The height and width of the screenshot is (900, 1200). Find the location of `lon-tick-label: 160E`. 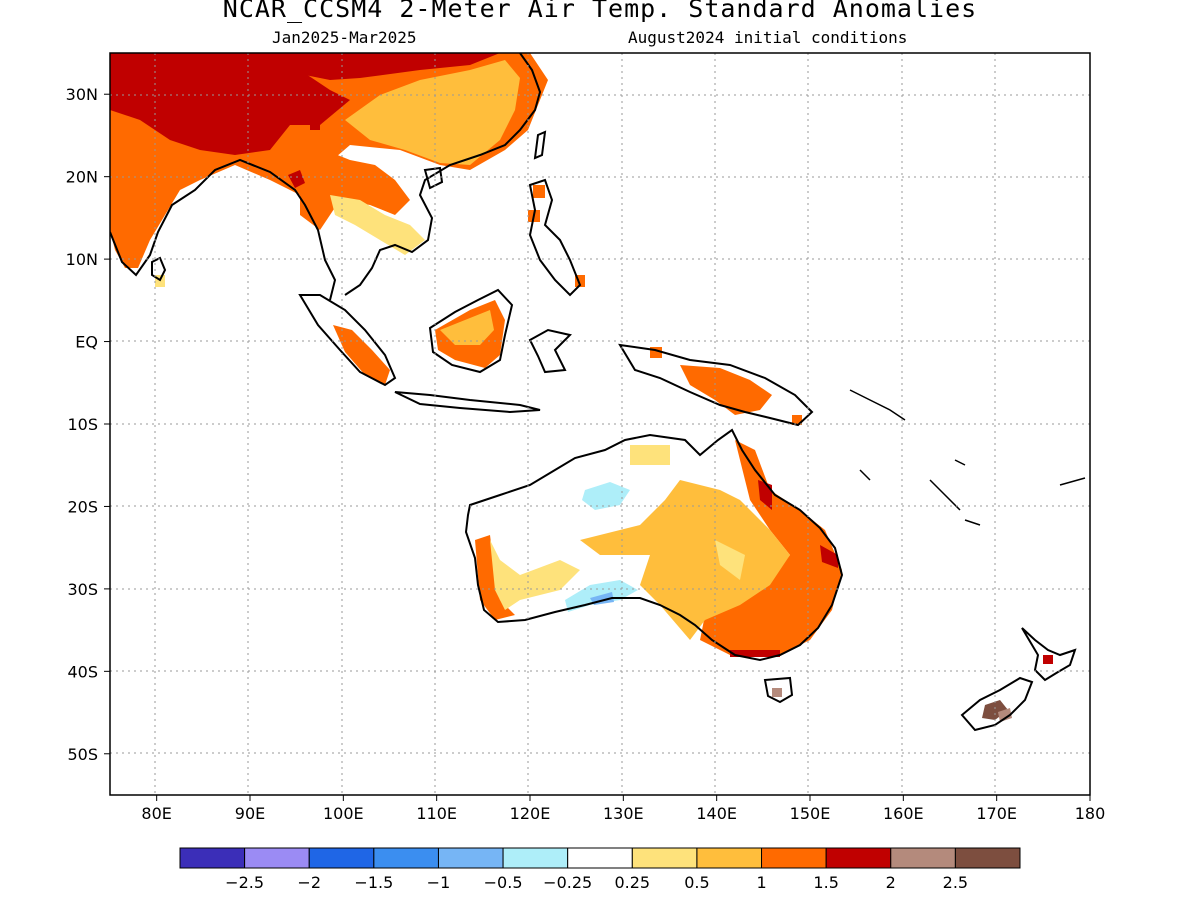

lon-tick-label: 160E is located at coordinates (903, 813).